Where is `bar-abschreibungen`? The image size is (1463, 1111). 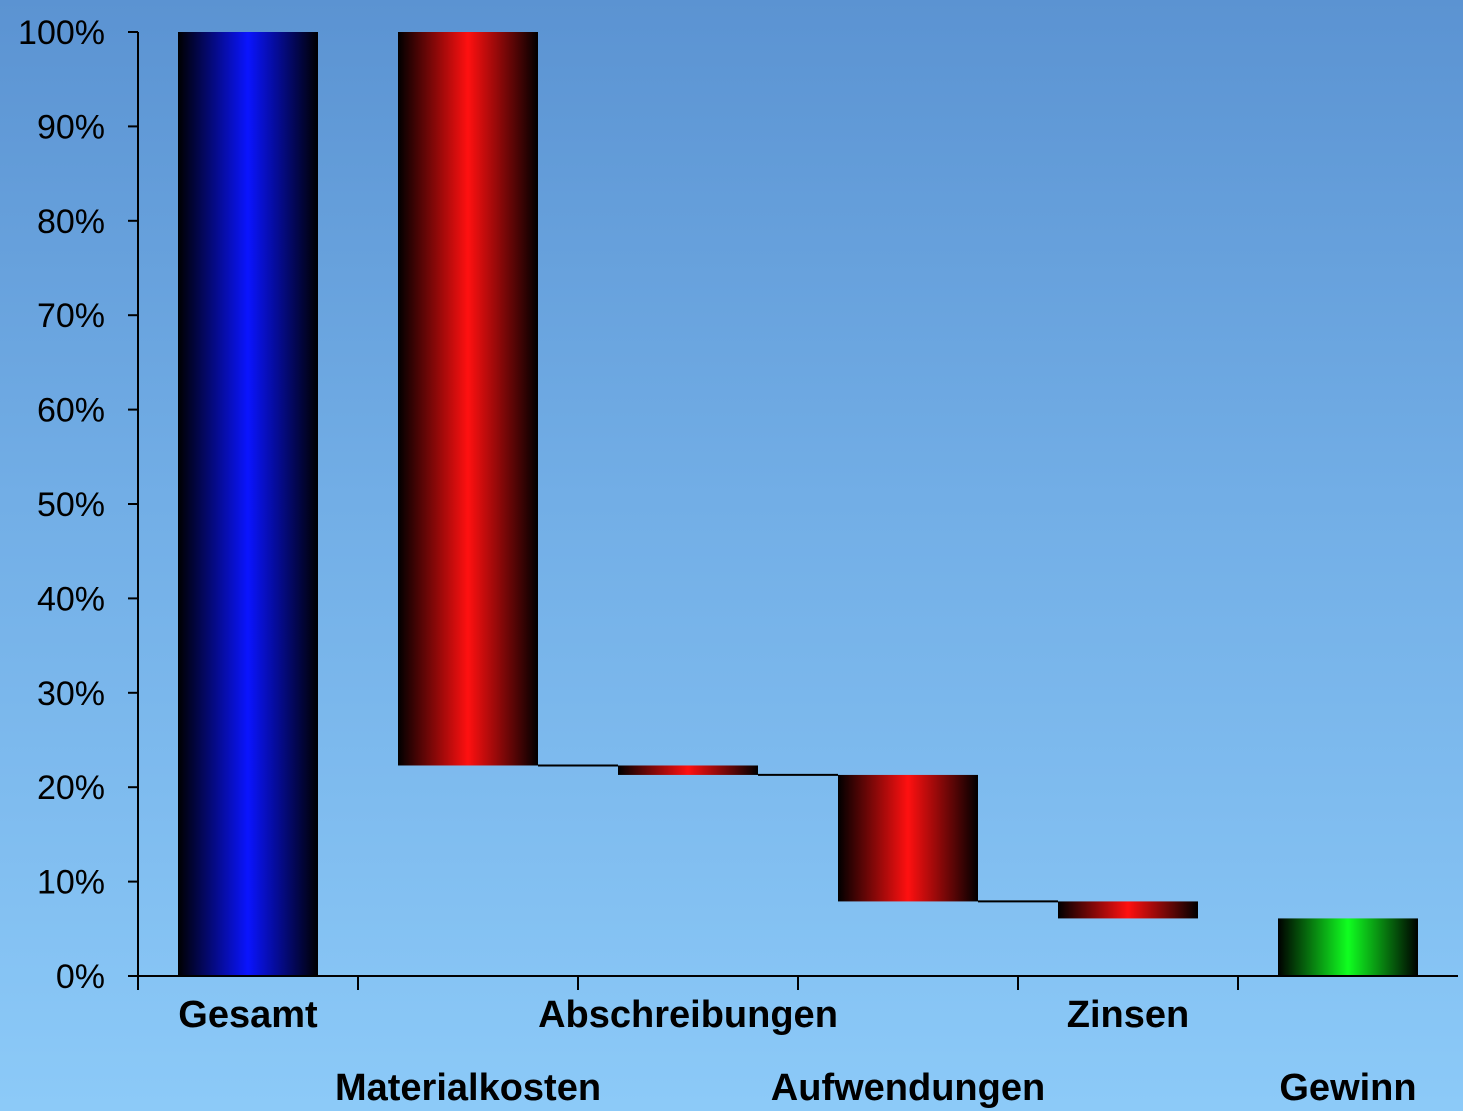 bar-abschreibungen is located at coordinates (688, 770).